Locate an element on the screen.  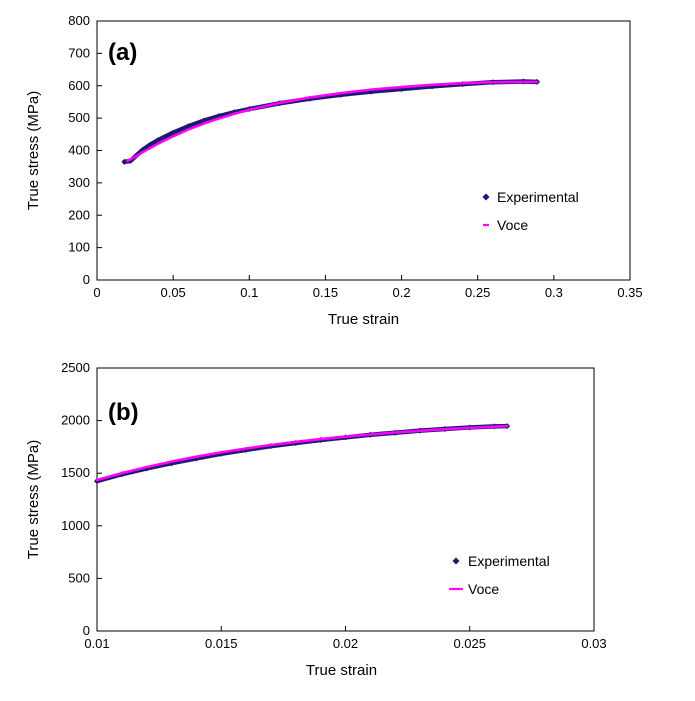
x-tick-label: 0.15 is located at coordinates (325, 292).